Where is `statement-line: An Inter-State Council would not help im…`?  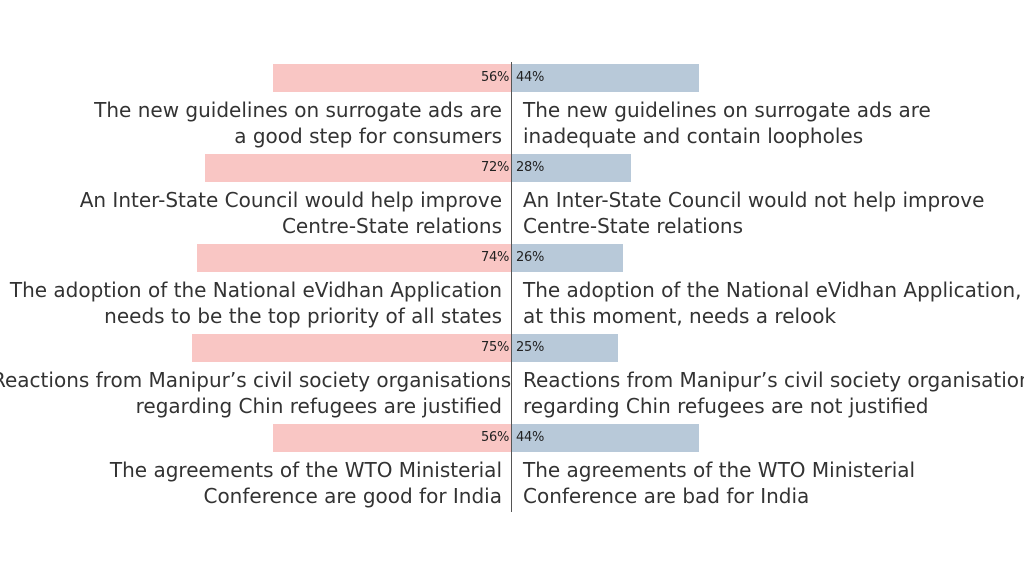 statement-line: An Inter-State Council would not help im… is located at coordinates (754, 200).